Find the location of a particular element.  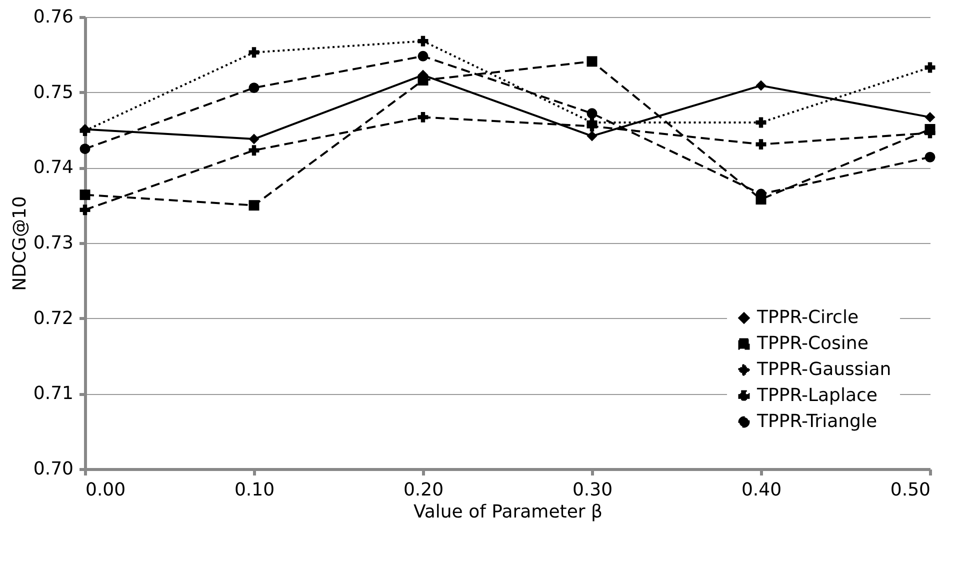

legend-label: TPPR-Laplace is located at coordinates (817, 395).